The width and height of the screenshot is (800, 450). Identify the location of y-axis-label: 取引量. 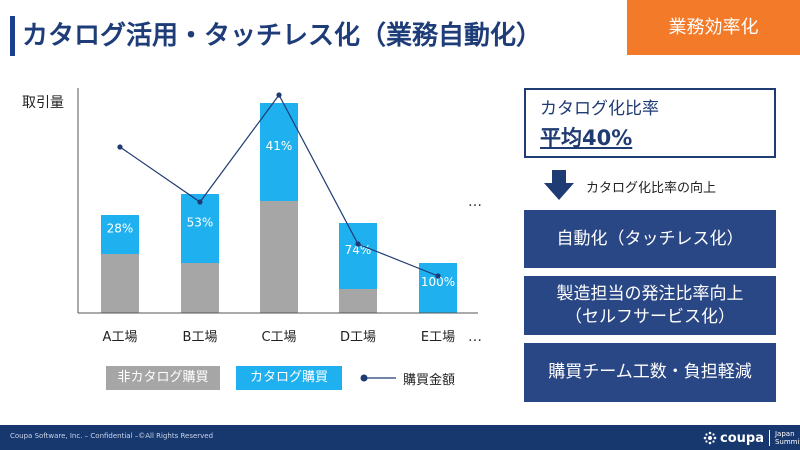
(43, 103).